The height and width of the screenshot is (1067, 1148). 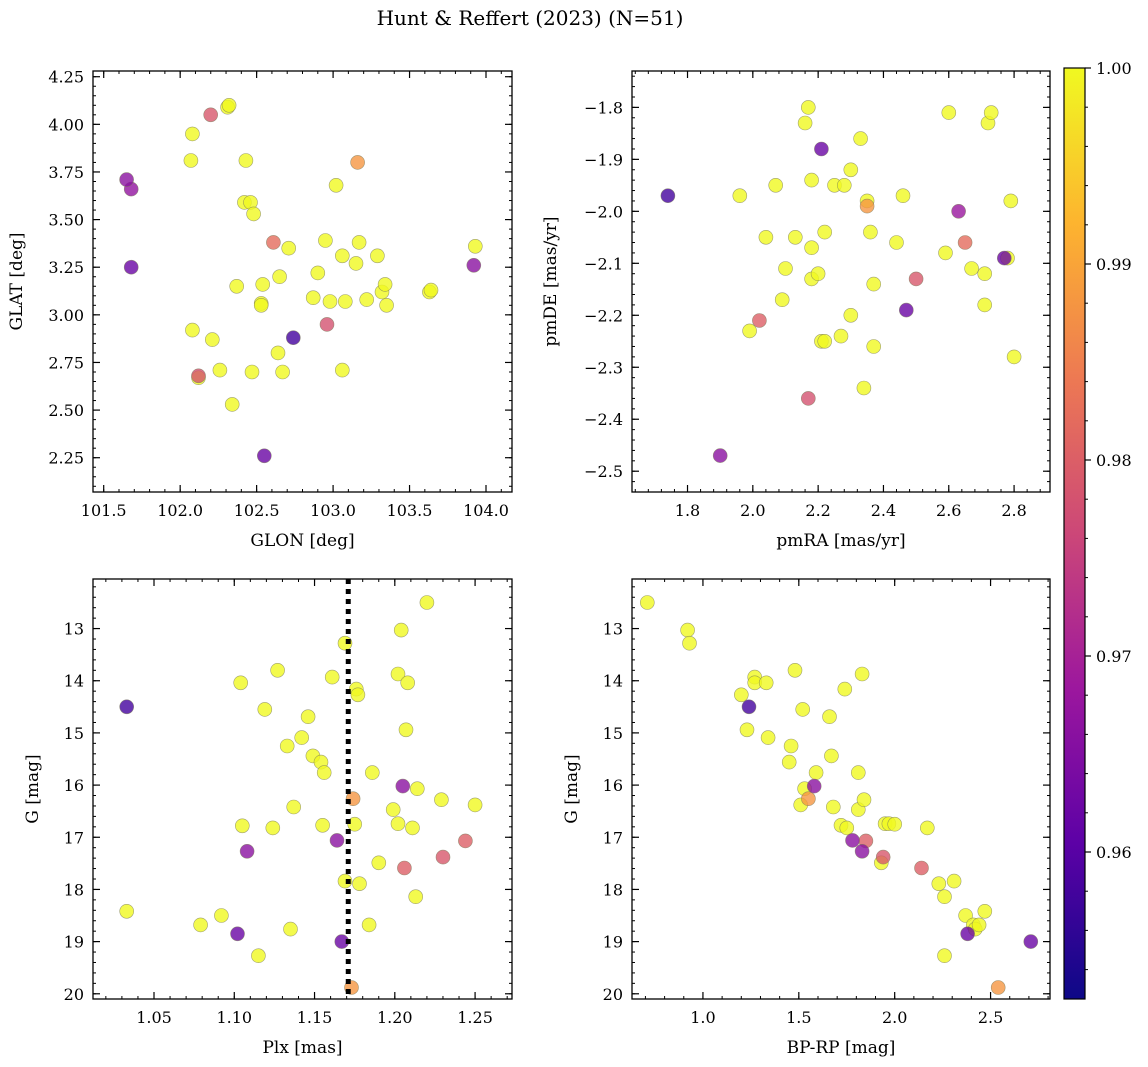 I want to click on y-tick-label: 17, so click(x=74, y=837).